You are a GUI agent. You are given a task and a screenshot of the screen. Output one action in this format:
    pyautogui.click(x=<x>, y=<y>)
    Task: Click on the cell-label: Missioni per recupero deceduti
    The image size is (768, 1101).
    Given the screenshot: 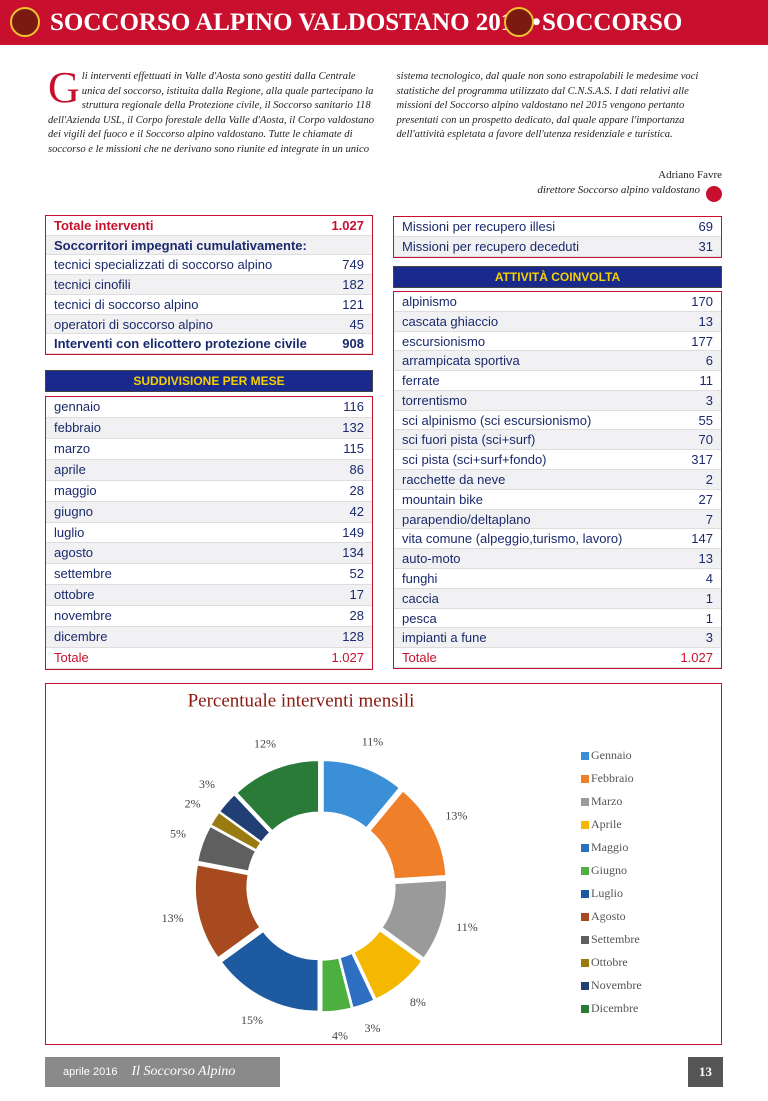 What is the action you would take?
    pyautogui.click(x=491, y=246)
    